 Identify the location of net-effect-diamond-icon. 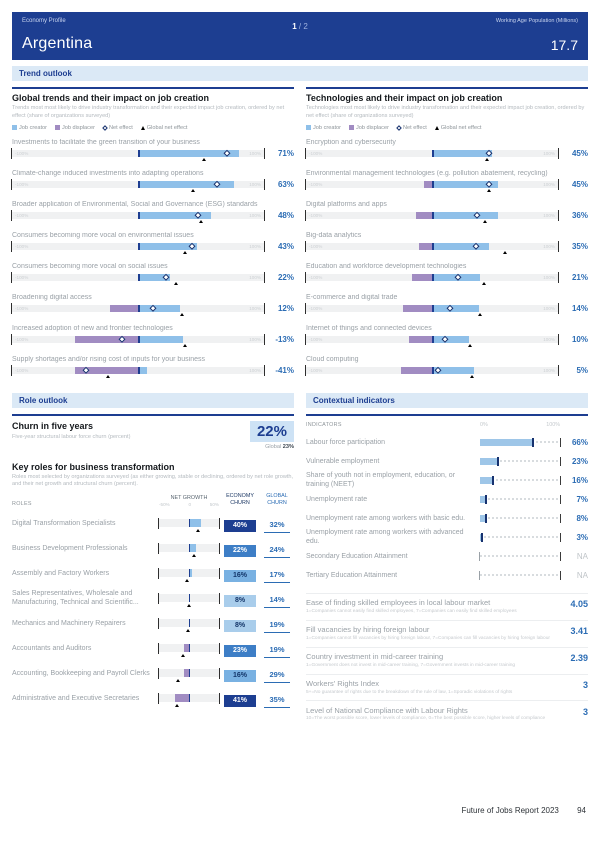
(399, 127).